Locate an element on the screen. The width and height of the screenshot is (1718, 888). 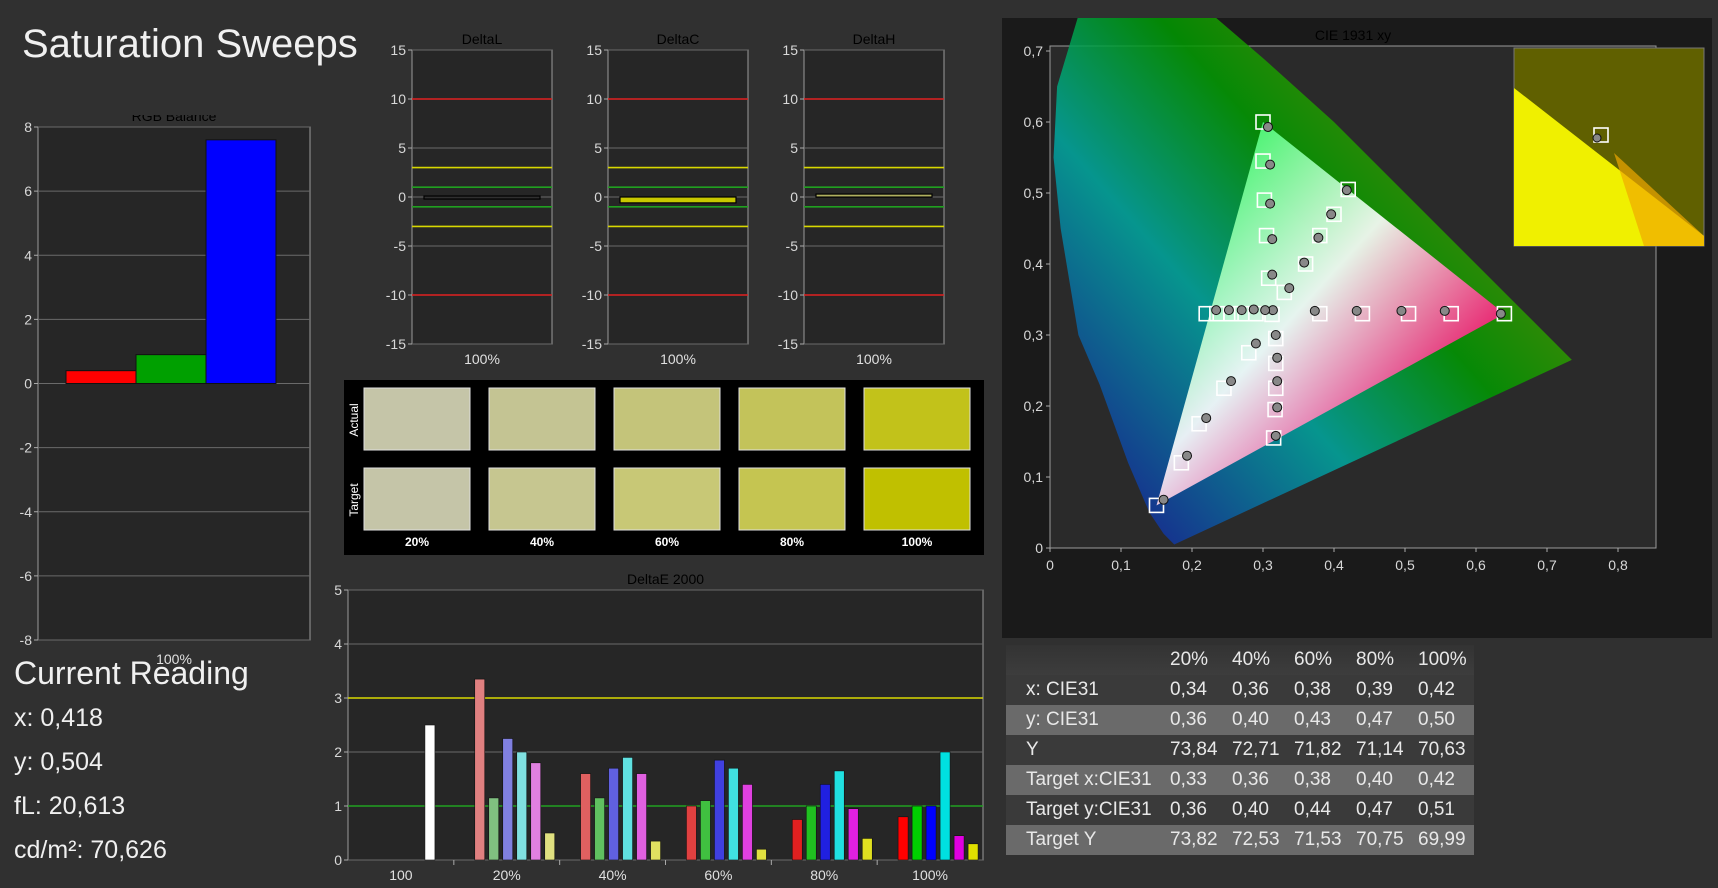
table-header-cell is located at coordinates (1085, 660).